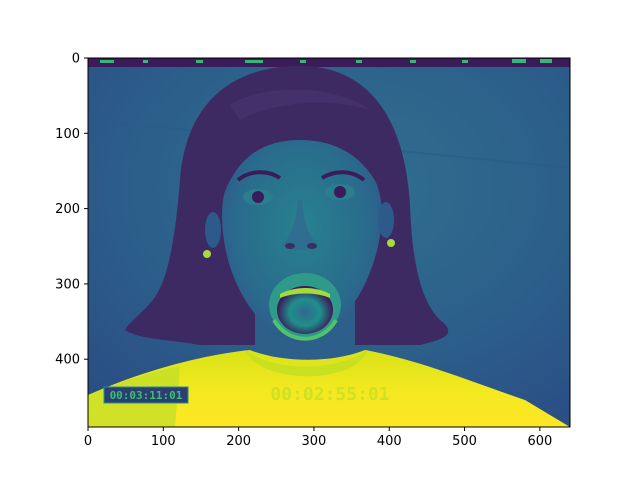  I want to click on y-tick-label: 300, so click(67, 284).